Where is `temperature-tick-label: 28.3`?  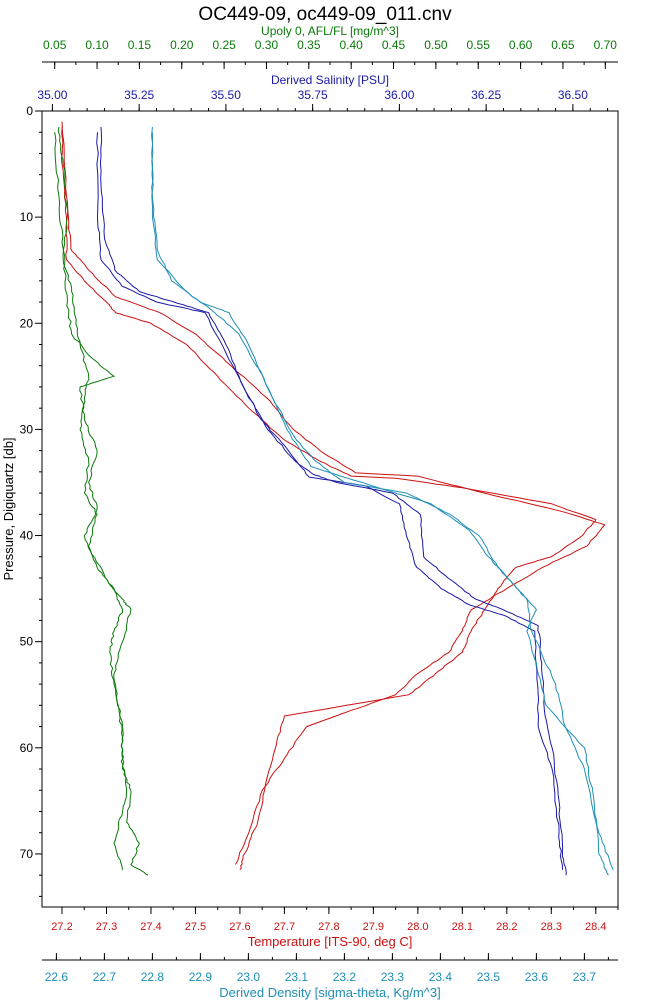 temperature-tick-label: 28.3 is located at coordinates (551, 927).